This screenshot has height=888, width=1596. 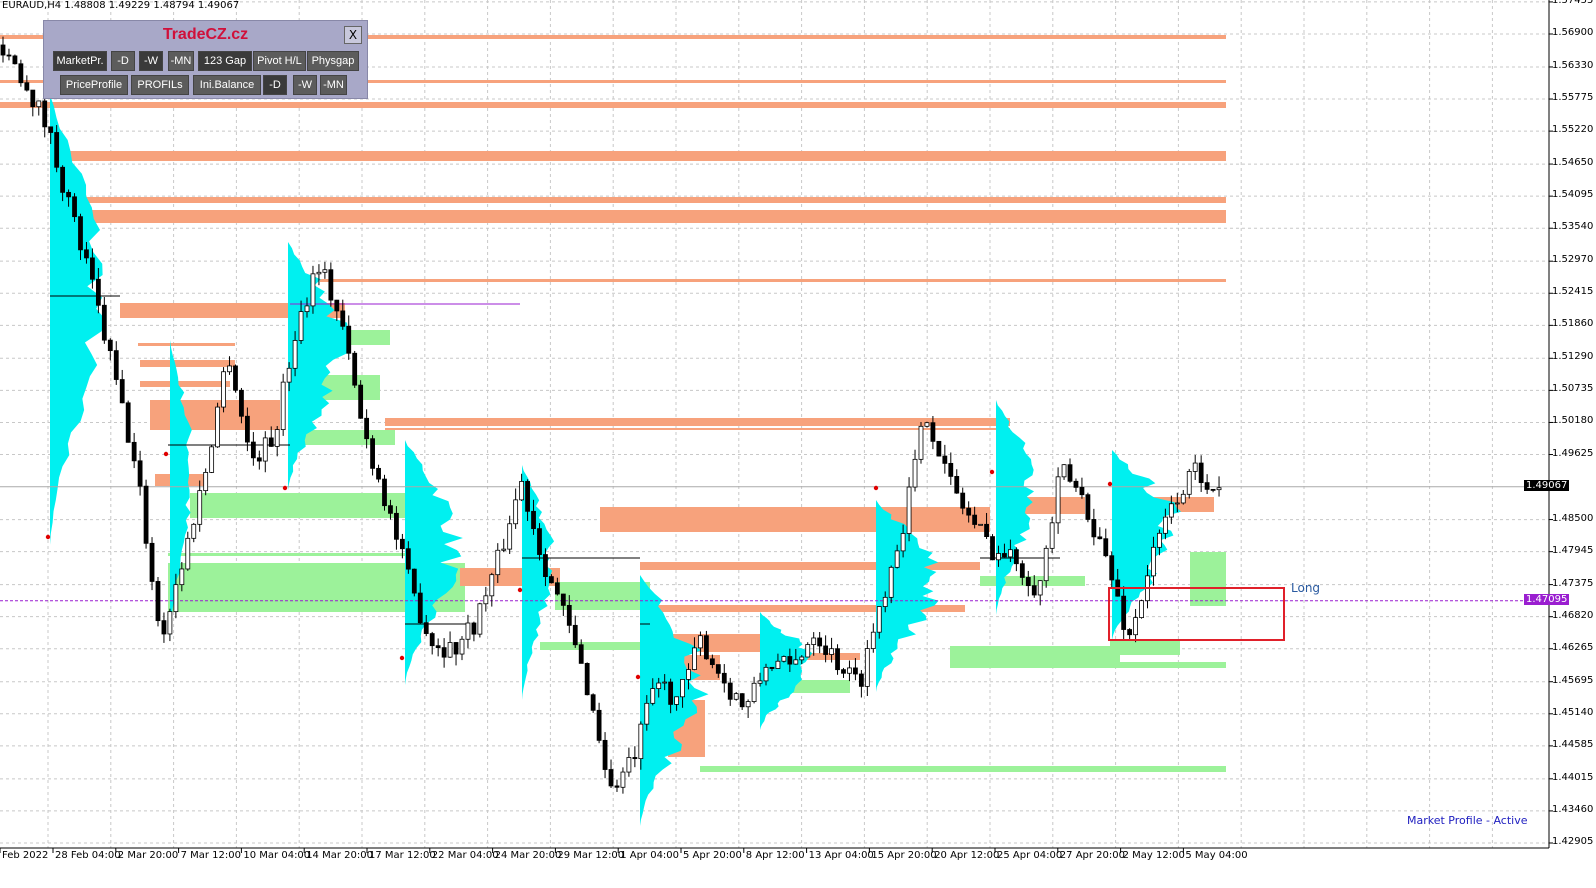 What do you see at coordinates (1467, 820) in the screenshot?
I see `market-profile-status: Market Profile - Active` at bounding box center [1467, 820].